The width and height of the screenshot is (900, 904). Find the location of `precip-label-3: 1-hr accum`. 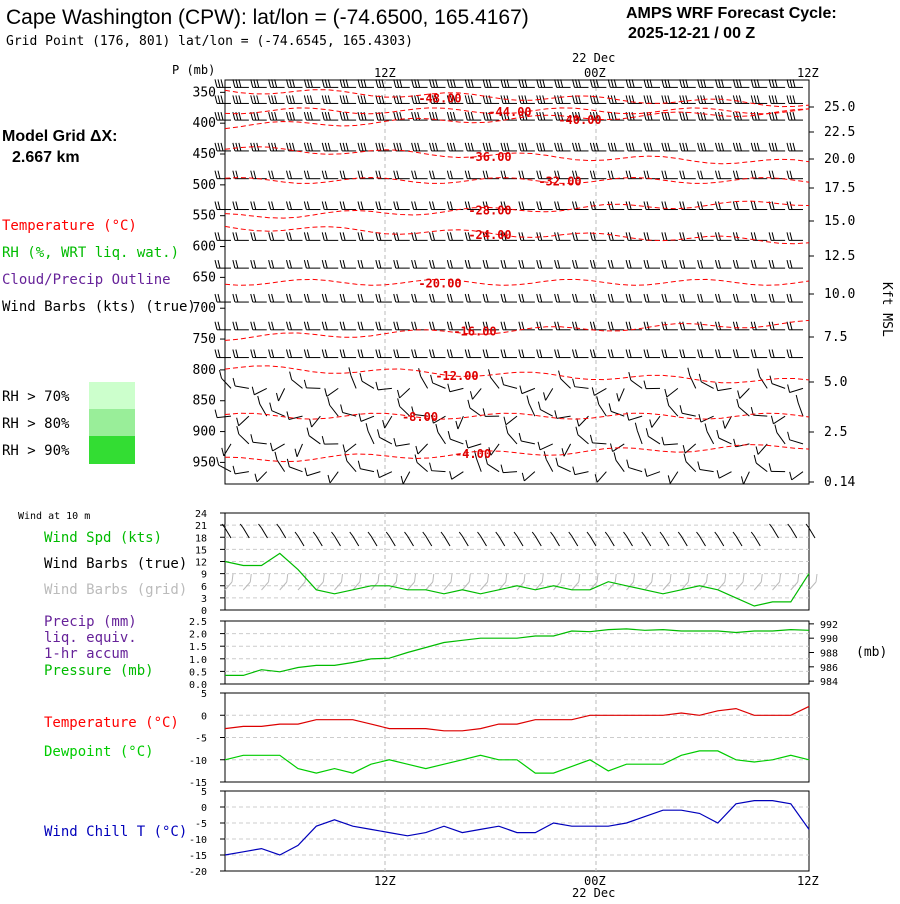

precip-label-3: 1-hr accum is located at coordinates (86, 654).